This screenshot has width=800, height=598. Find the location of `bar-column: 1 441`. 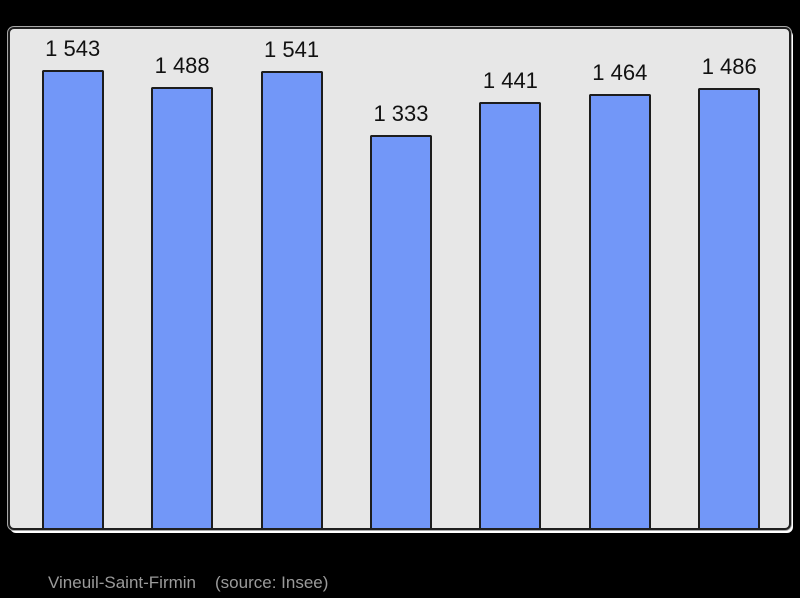

bar-column: 1 441 is located at coordinates (510, 278).